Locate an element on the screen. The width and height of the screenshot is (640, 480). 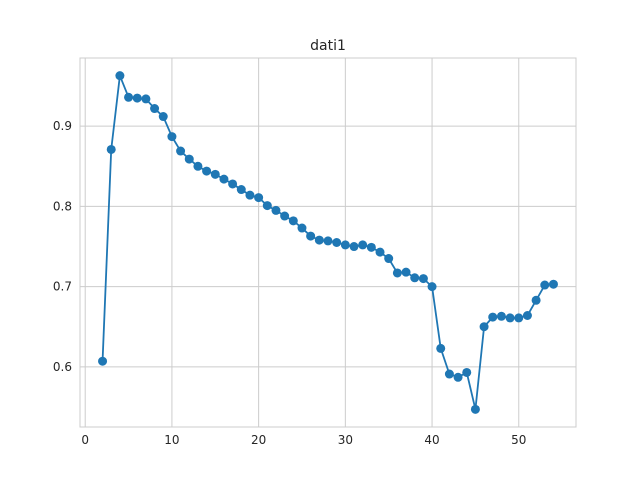
y-tick-label: 0.7 is located at coordinates (62, 287).